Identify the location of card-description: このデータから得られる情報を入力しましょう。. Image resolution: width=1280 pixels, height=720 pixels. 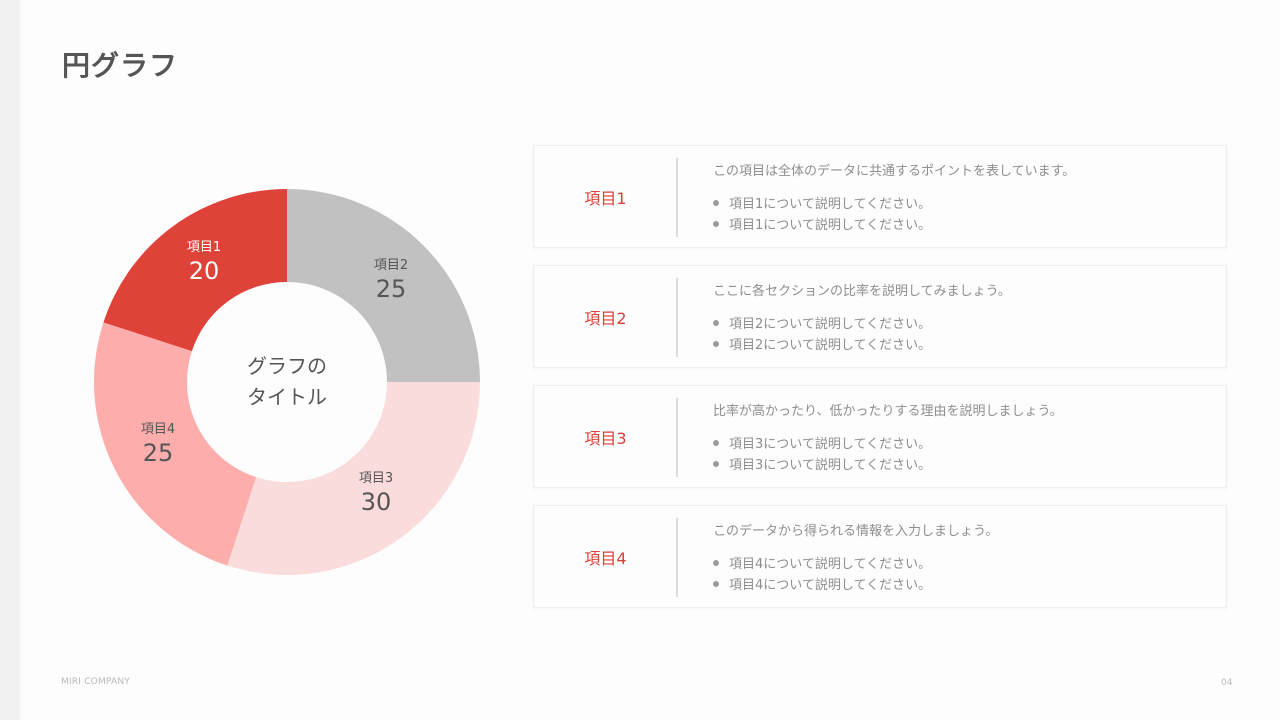
(856, 531).